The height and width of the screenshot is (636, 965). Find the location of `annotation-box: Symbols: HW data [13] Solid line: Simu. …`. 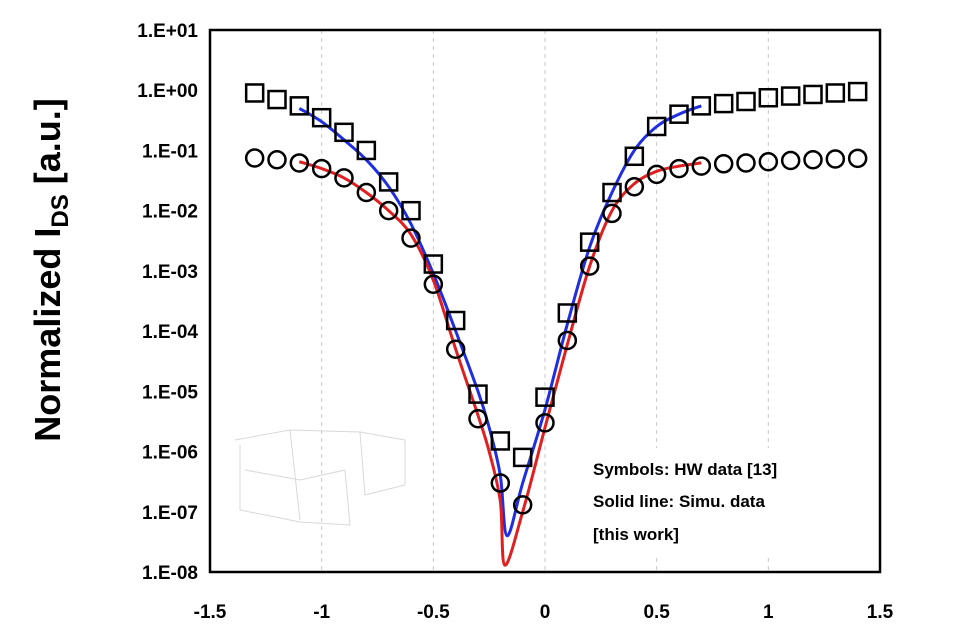

annotation-box: Symbols: HW data [13] Solid line: Simu. … is located at coordinates (724, 503).